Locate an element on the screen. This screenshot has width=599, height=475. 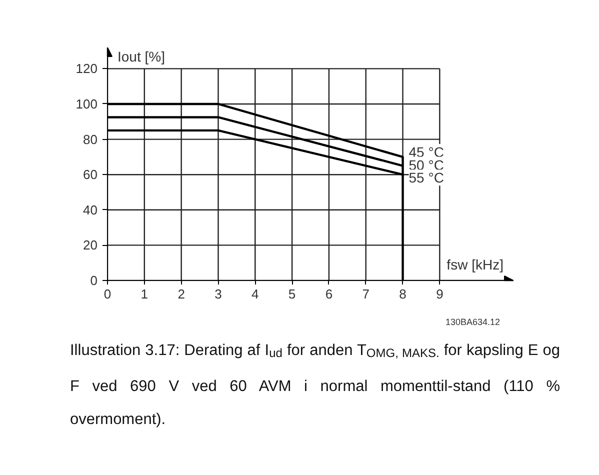
y-tick-label: 20 is located at coordinates (90, 245).